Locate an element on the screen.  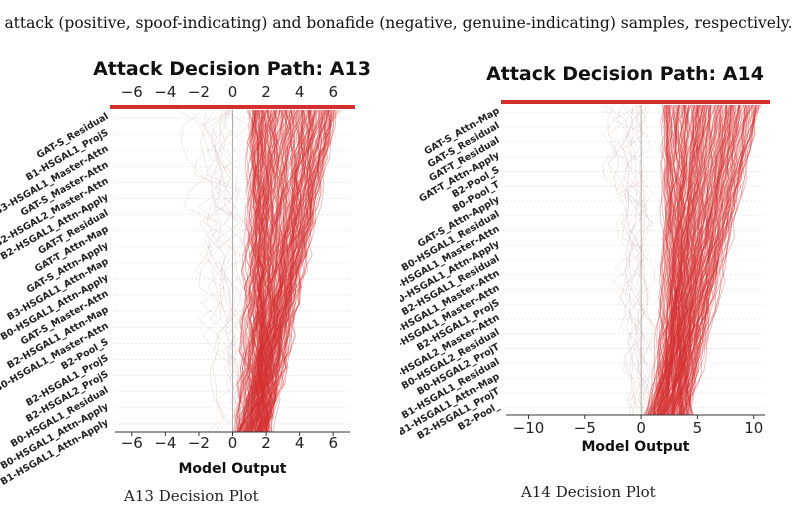
x-tick-label-top: 2 is located at coordinates (266, 92).